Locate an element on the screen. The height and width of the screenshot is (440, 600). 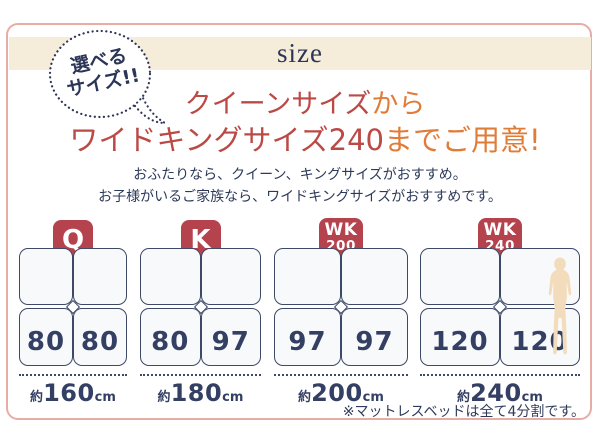
total-width-label: 約240cm is located at coordinates (500, 393).